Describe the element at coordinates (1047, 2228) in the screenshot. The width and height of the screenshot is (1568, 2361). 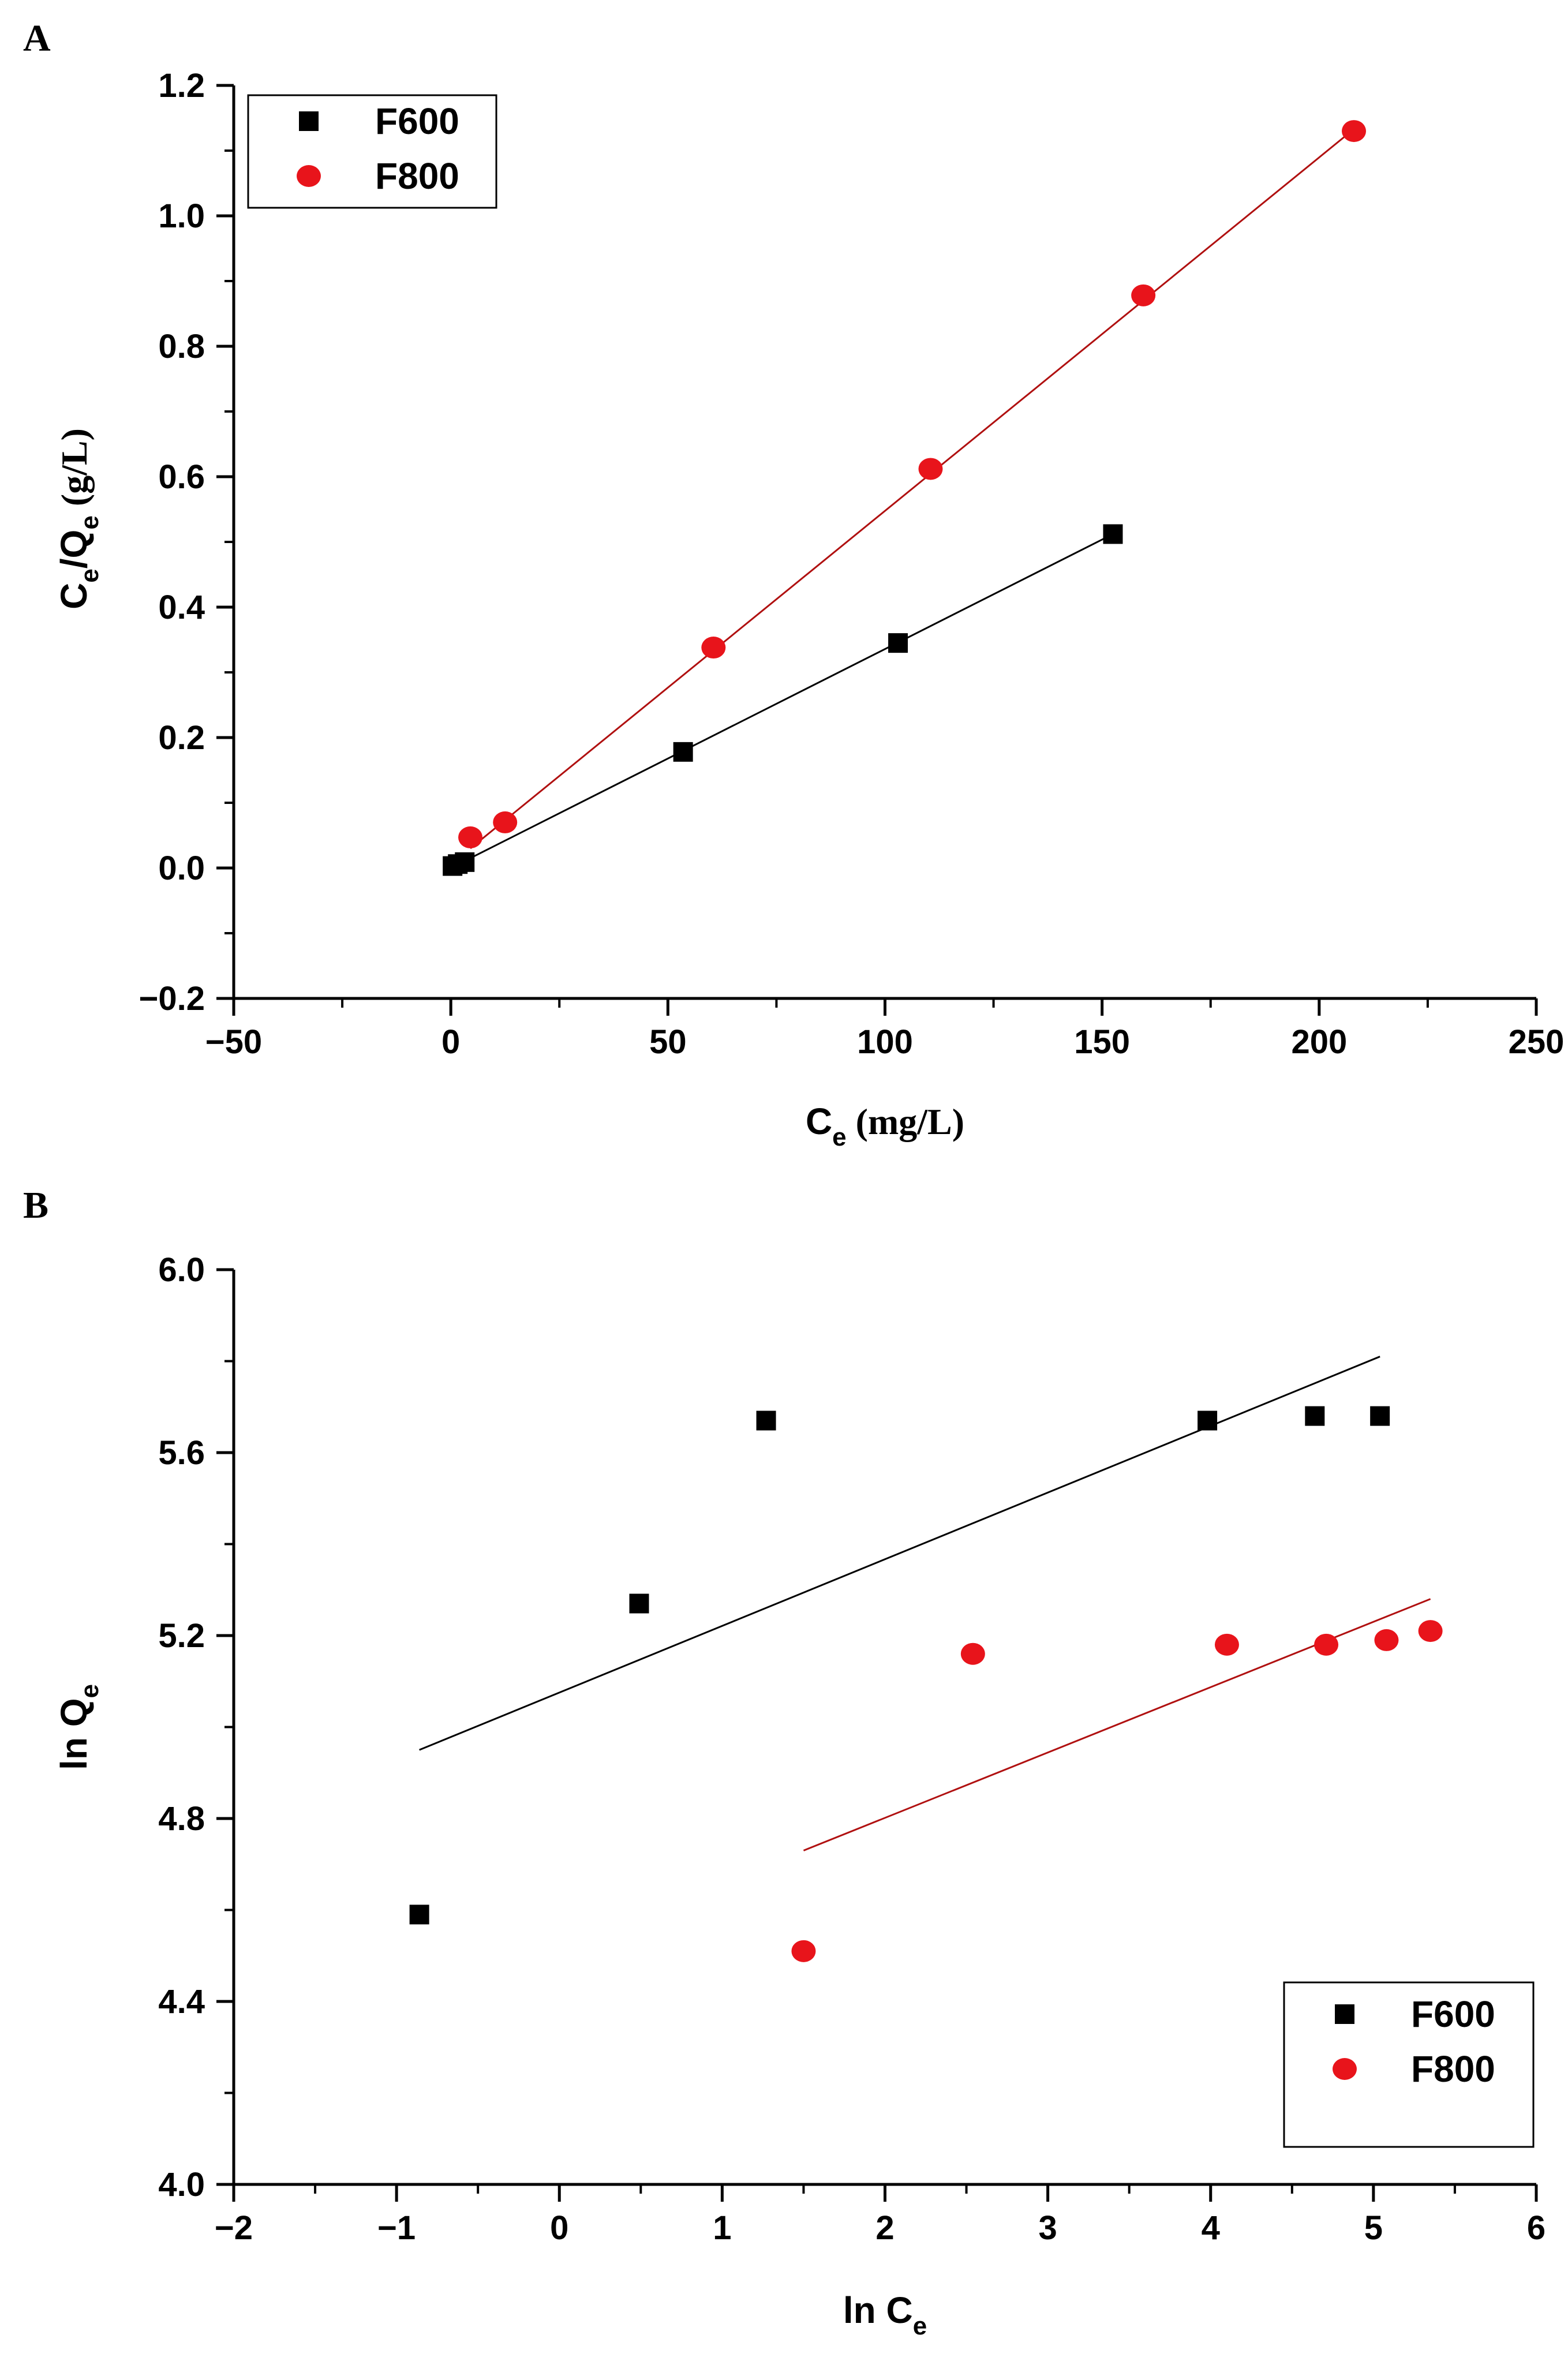
I see `x-tick-label: 3` at that location.